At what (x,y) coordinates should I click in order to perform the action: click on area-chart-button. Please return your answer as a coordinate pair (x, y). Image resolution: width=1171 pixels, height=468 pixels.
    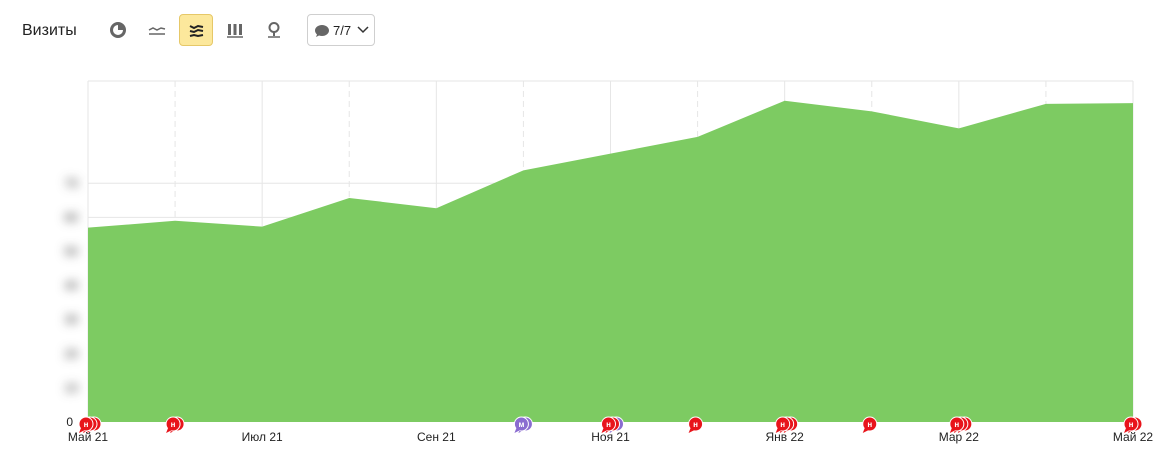
    Looking at the image, I should click on (196, 30).